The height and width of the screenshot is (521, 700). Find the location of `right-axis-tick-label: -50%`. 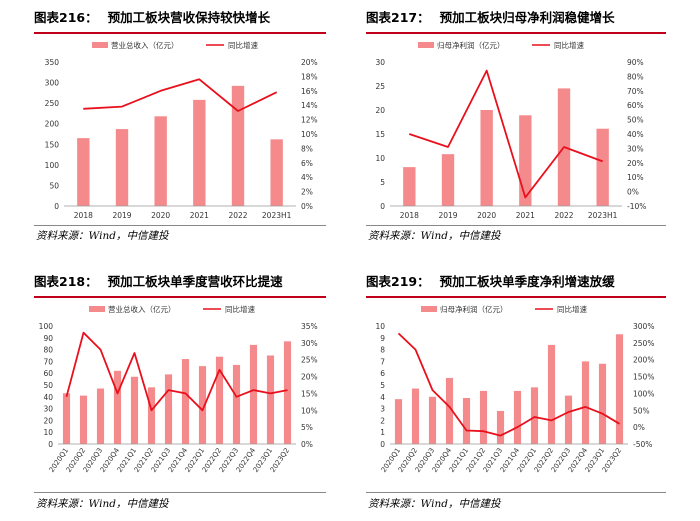

right-axis-tick-label: -50% is located at coordinates (642, 444).